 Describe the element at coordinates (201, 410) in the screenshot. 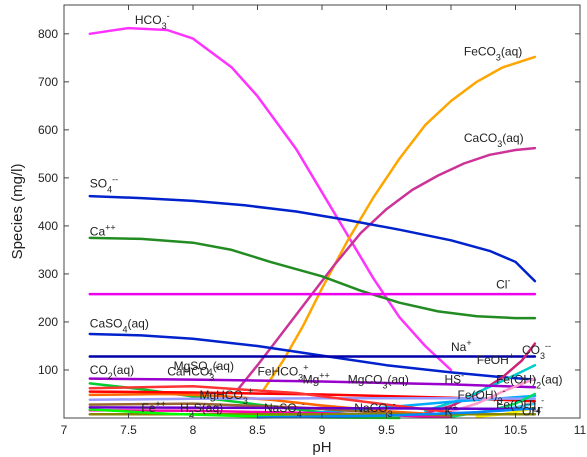

I see `series-label-h2s-aq: H2S(aq)` at that location.